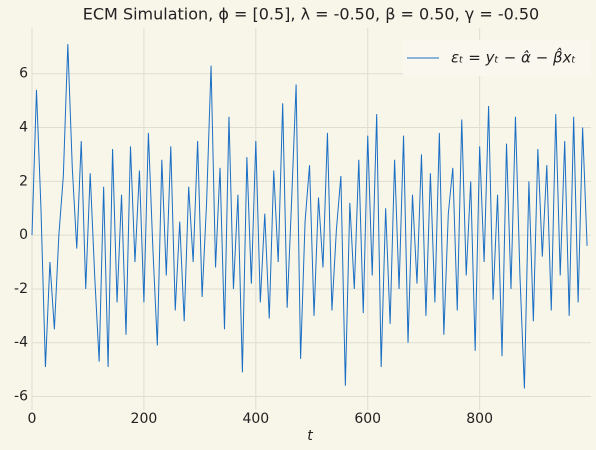 Image resolution: width=596 pixels, height=450 pixels. Describe the element at coordinates (513, 57) in the screenshot. I see `legend-label: εₜ = yₜ − α̂ − β̂xₜ` at that location.